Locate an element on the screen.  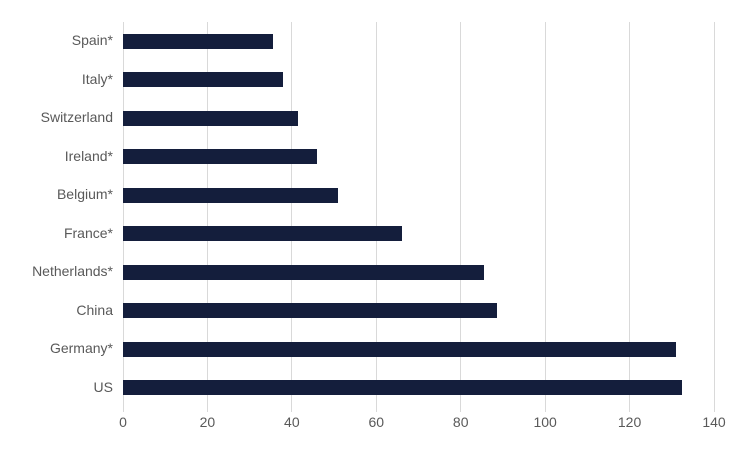
bar-netherlands is located at coordinates (303, 272).